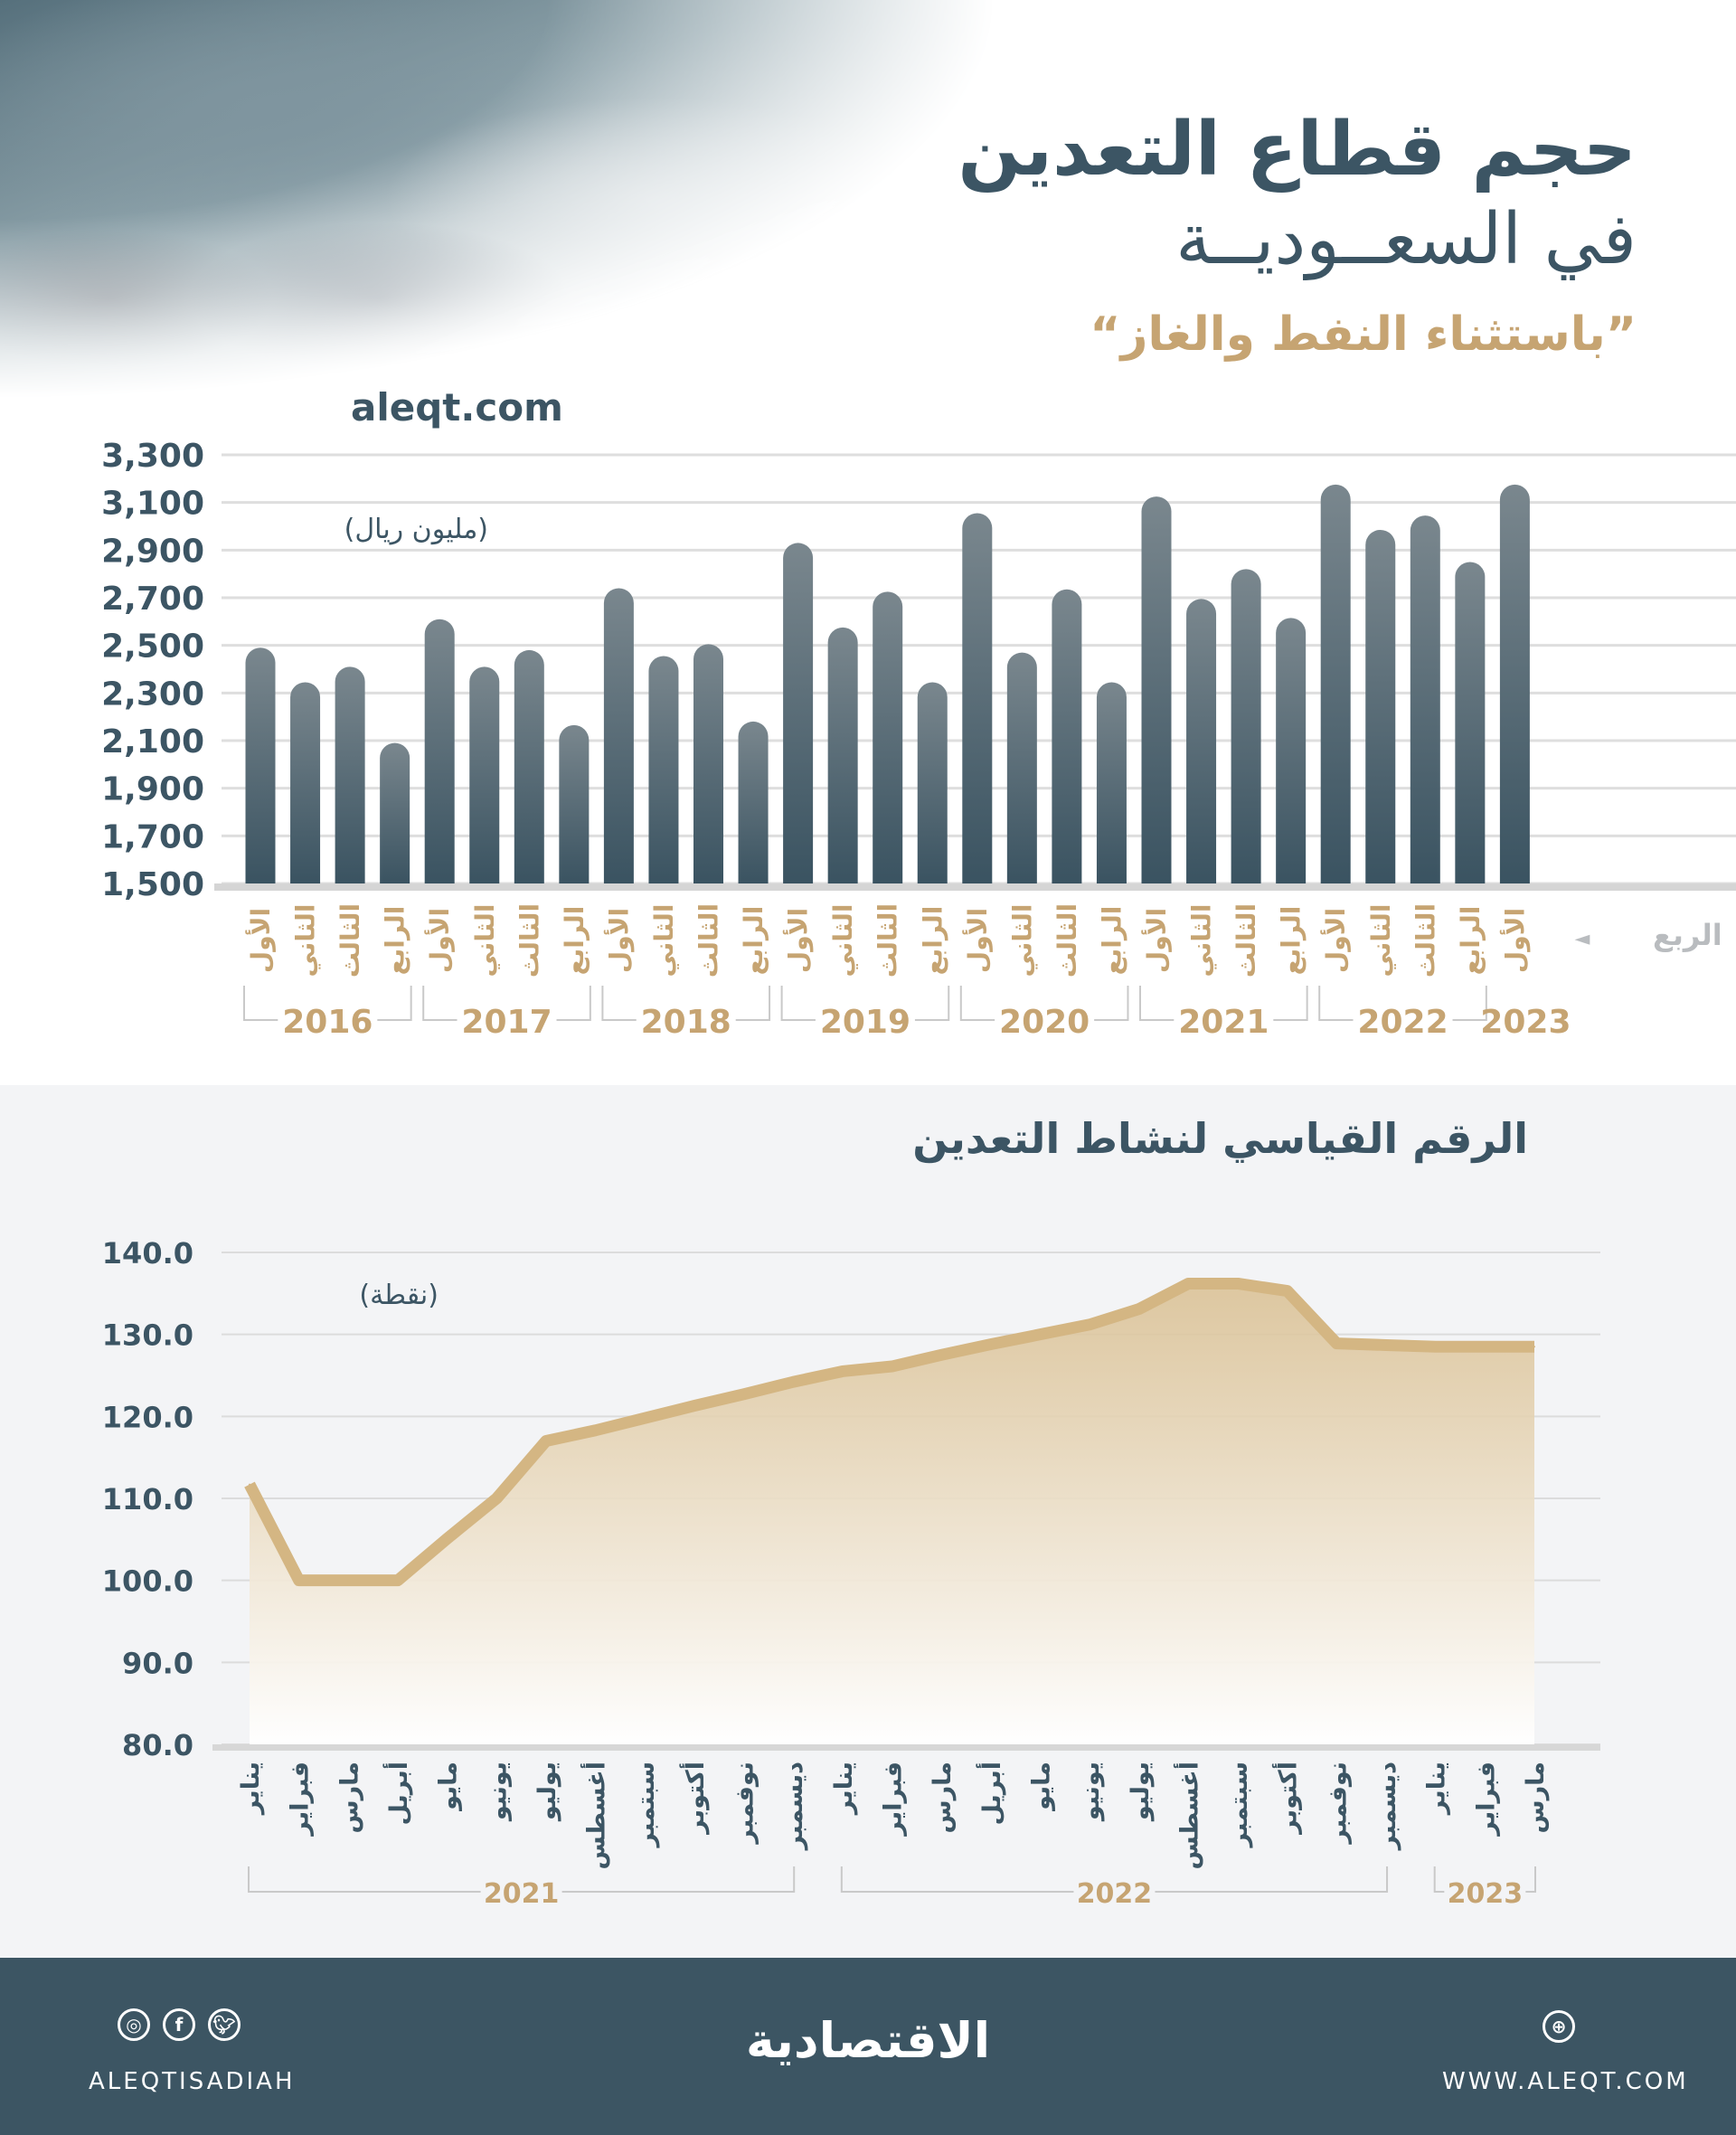 The width and height of the screenshot is (1736, 2135). I want to click on year-label: 2018, so click(686, 1022).